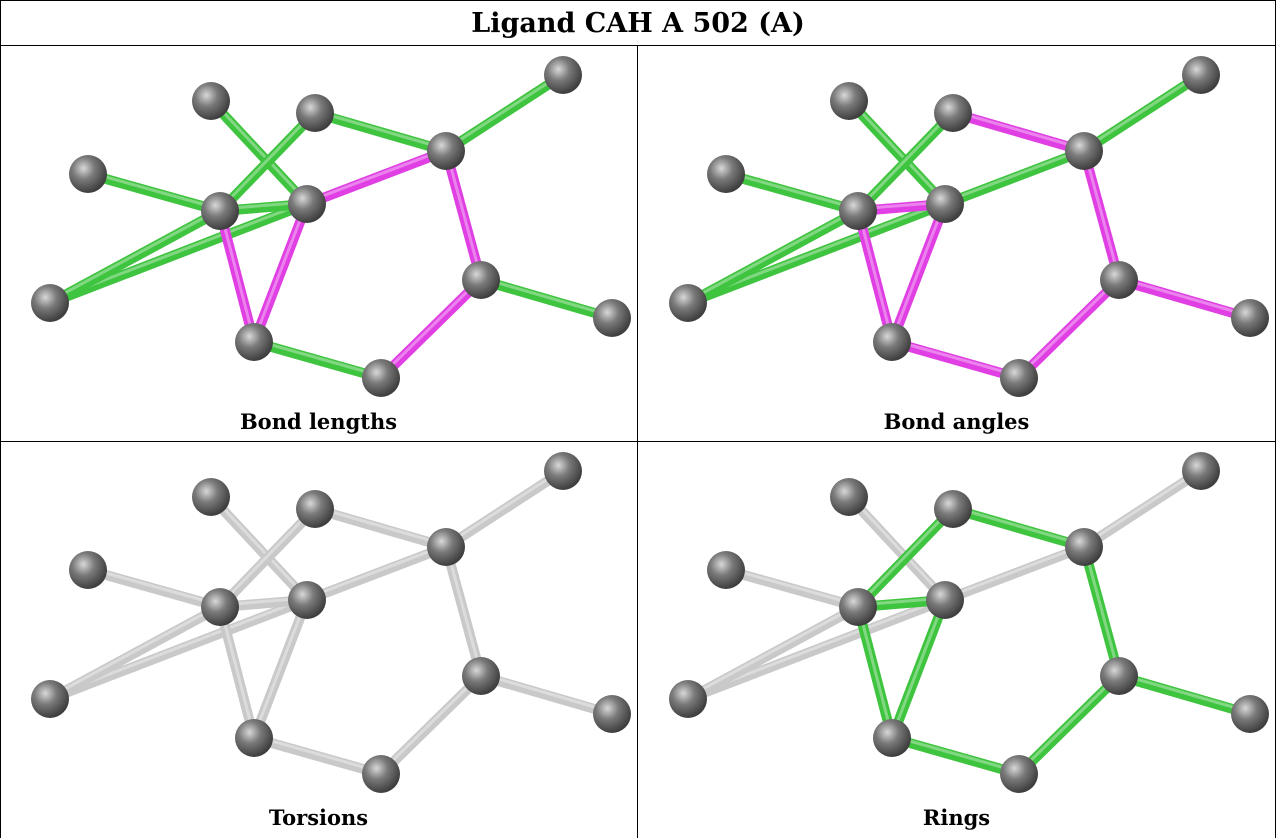 This screenshot has height=838, width=1276. Describe the element at coordinates (956, 421) in the screenshot. I see `panel-caption: Bond angles` at that location.